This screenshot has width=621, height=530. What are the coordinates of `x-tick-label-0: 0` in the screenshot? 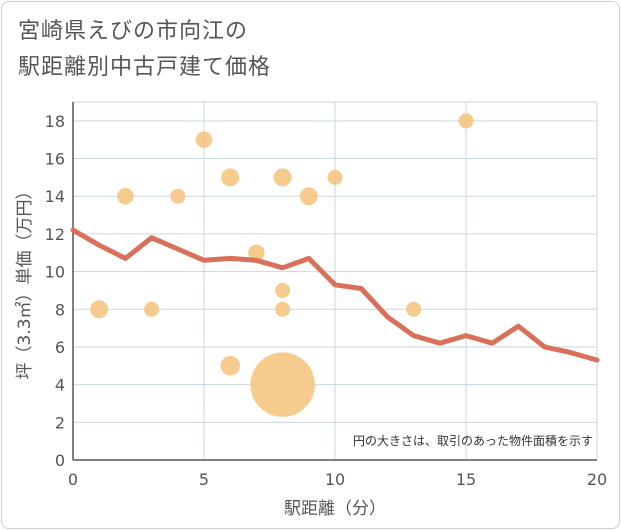 It's located at (73, 479).